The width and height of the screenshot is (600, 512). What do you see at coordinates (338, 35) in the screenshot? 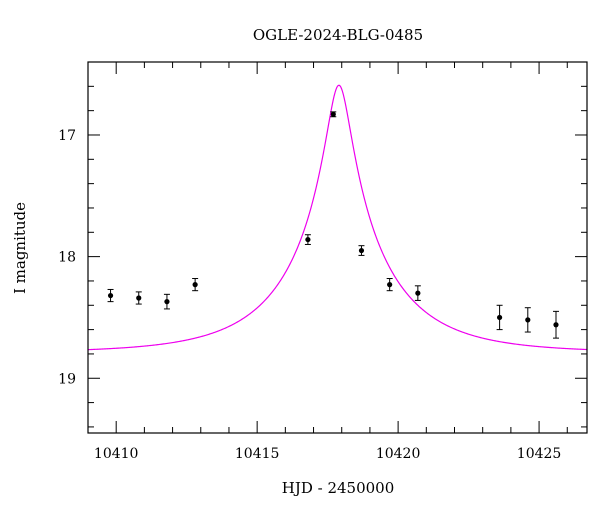
I see `chart-title: OGLE-2024-BLG-0485` at bounding box center [338, 35].